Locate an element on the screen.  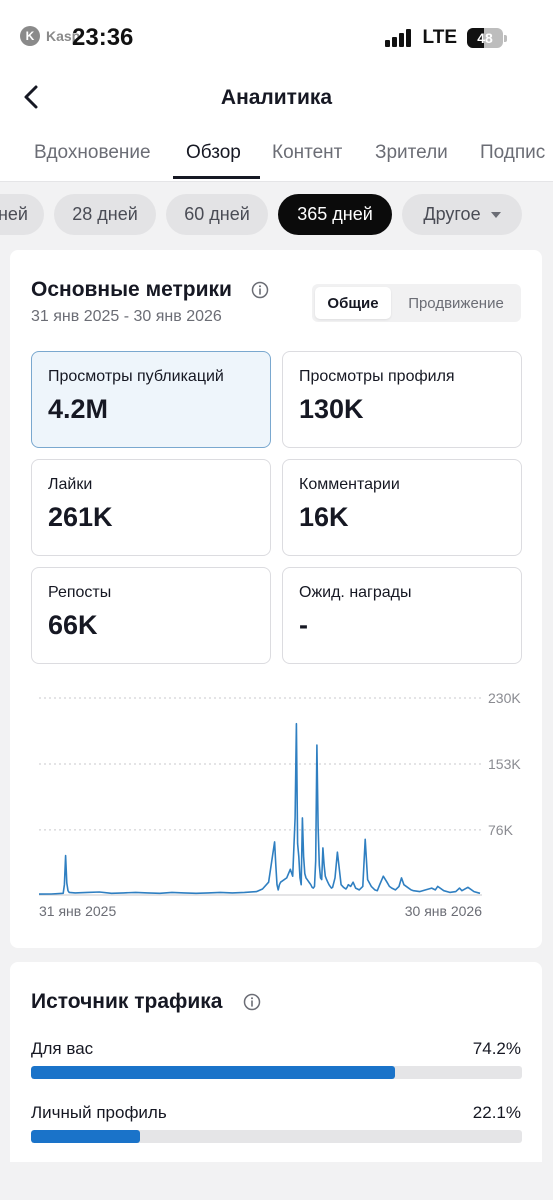
metric-label: Просмотры публикаций is located at coordinates (136, 376).